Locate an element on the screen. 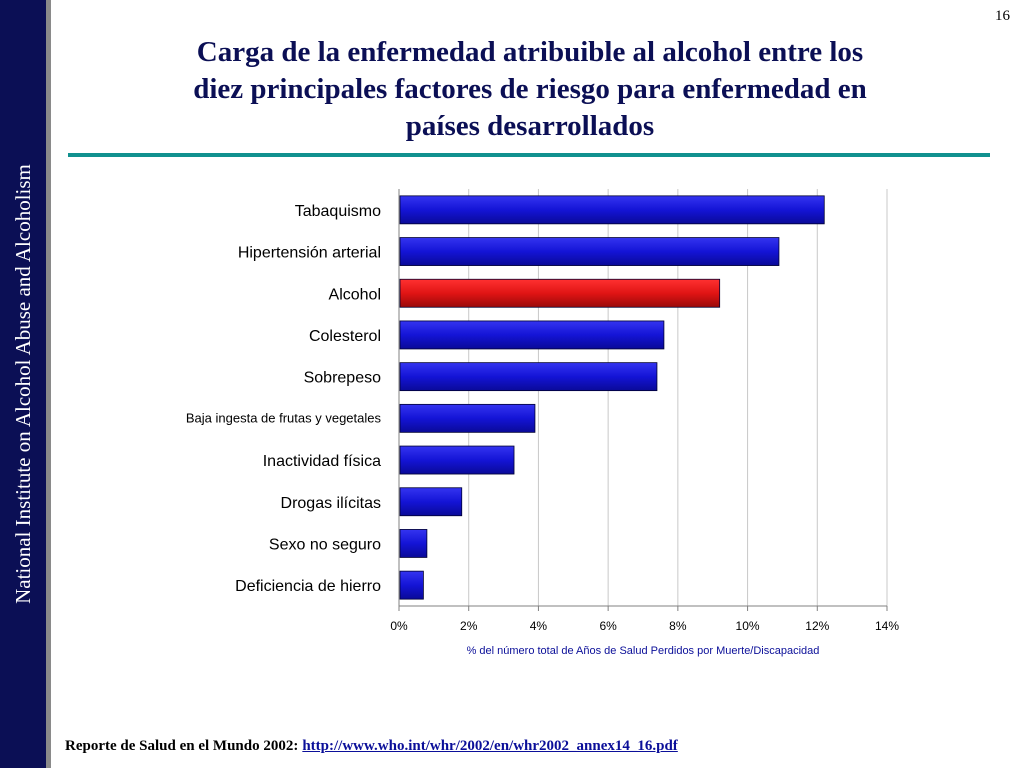 Image resolution: width=1024 pixels, height=768 pixels. x-tick-label: 10% is located at coordinates (748, 626).